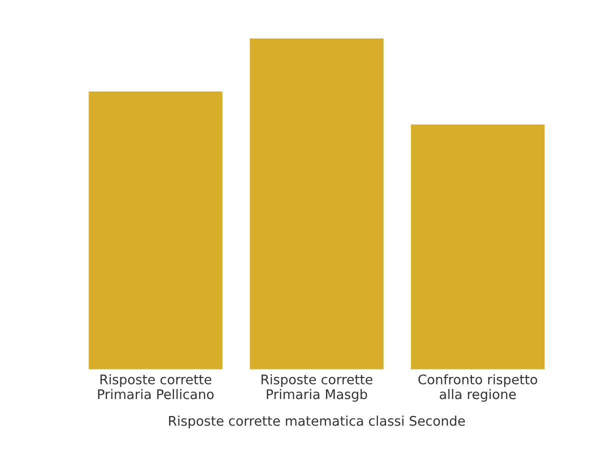 Image resolution: width=609 pixels, height=456 pixels. Describe the element at coordinates (317, 422) in the screenshot. I see `x-axis-title: Risposte corrette matematica classi Seconde` at that location.